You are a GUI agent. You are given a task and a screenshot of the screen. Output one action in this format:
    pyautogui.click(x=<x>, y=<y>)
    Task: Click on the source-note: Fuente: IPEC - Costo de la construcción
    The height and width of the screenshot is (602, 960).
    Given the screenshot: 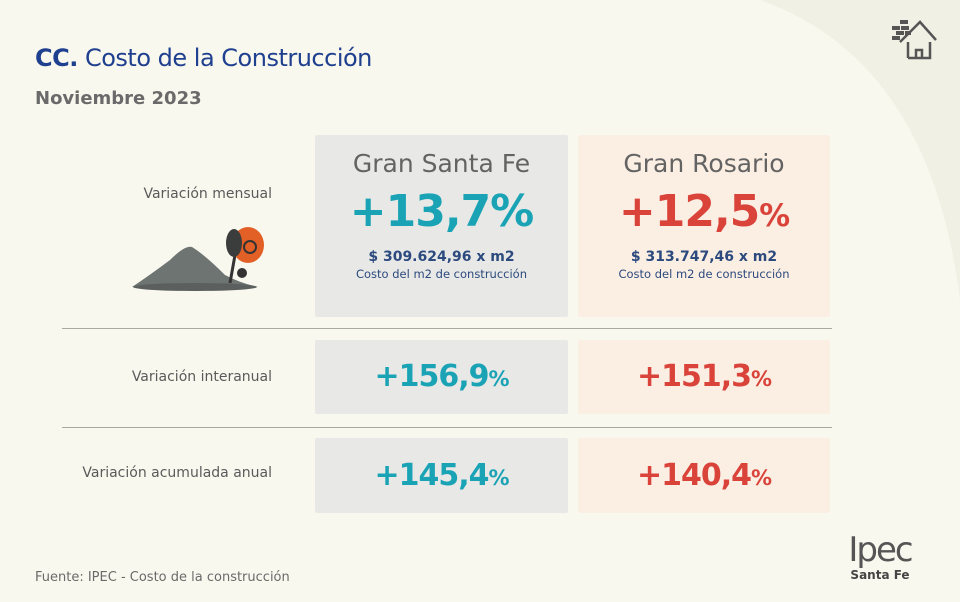 What is the action you would take?
    pyautogui.click(x=162, y=577)
    